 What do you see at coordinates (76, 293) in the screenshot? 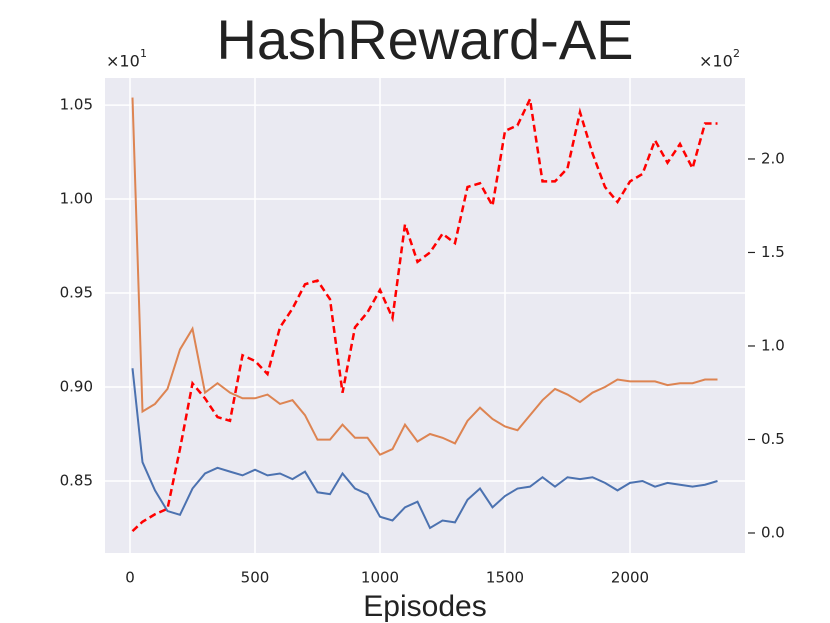
I see `y-tick-label: 0.95` at bounding box center [76, 293].